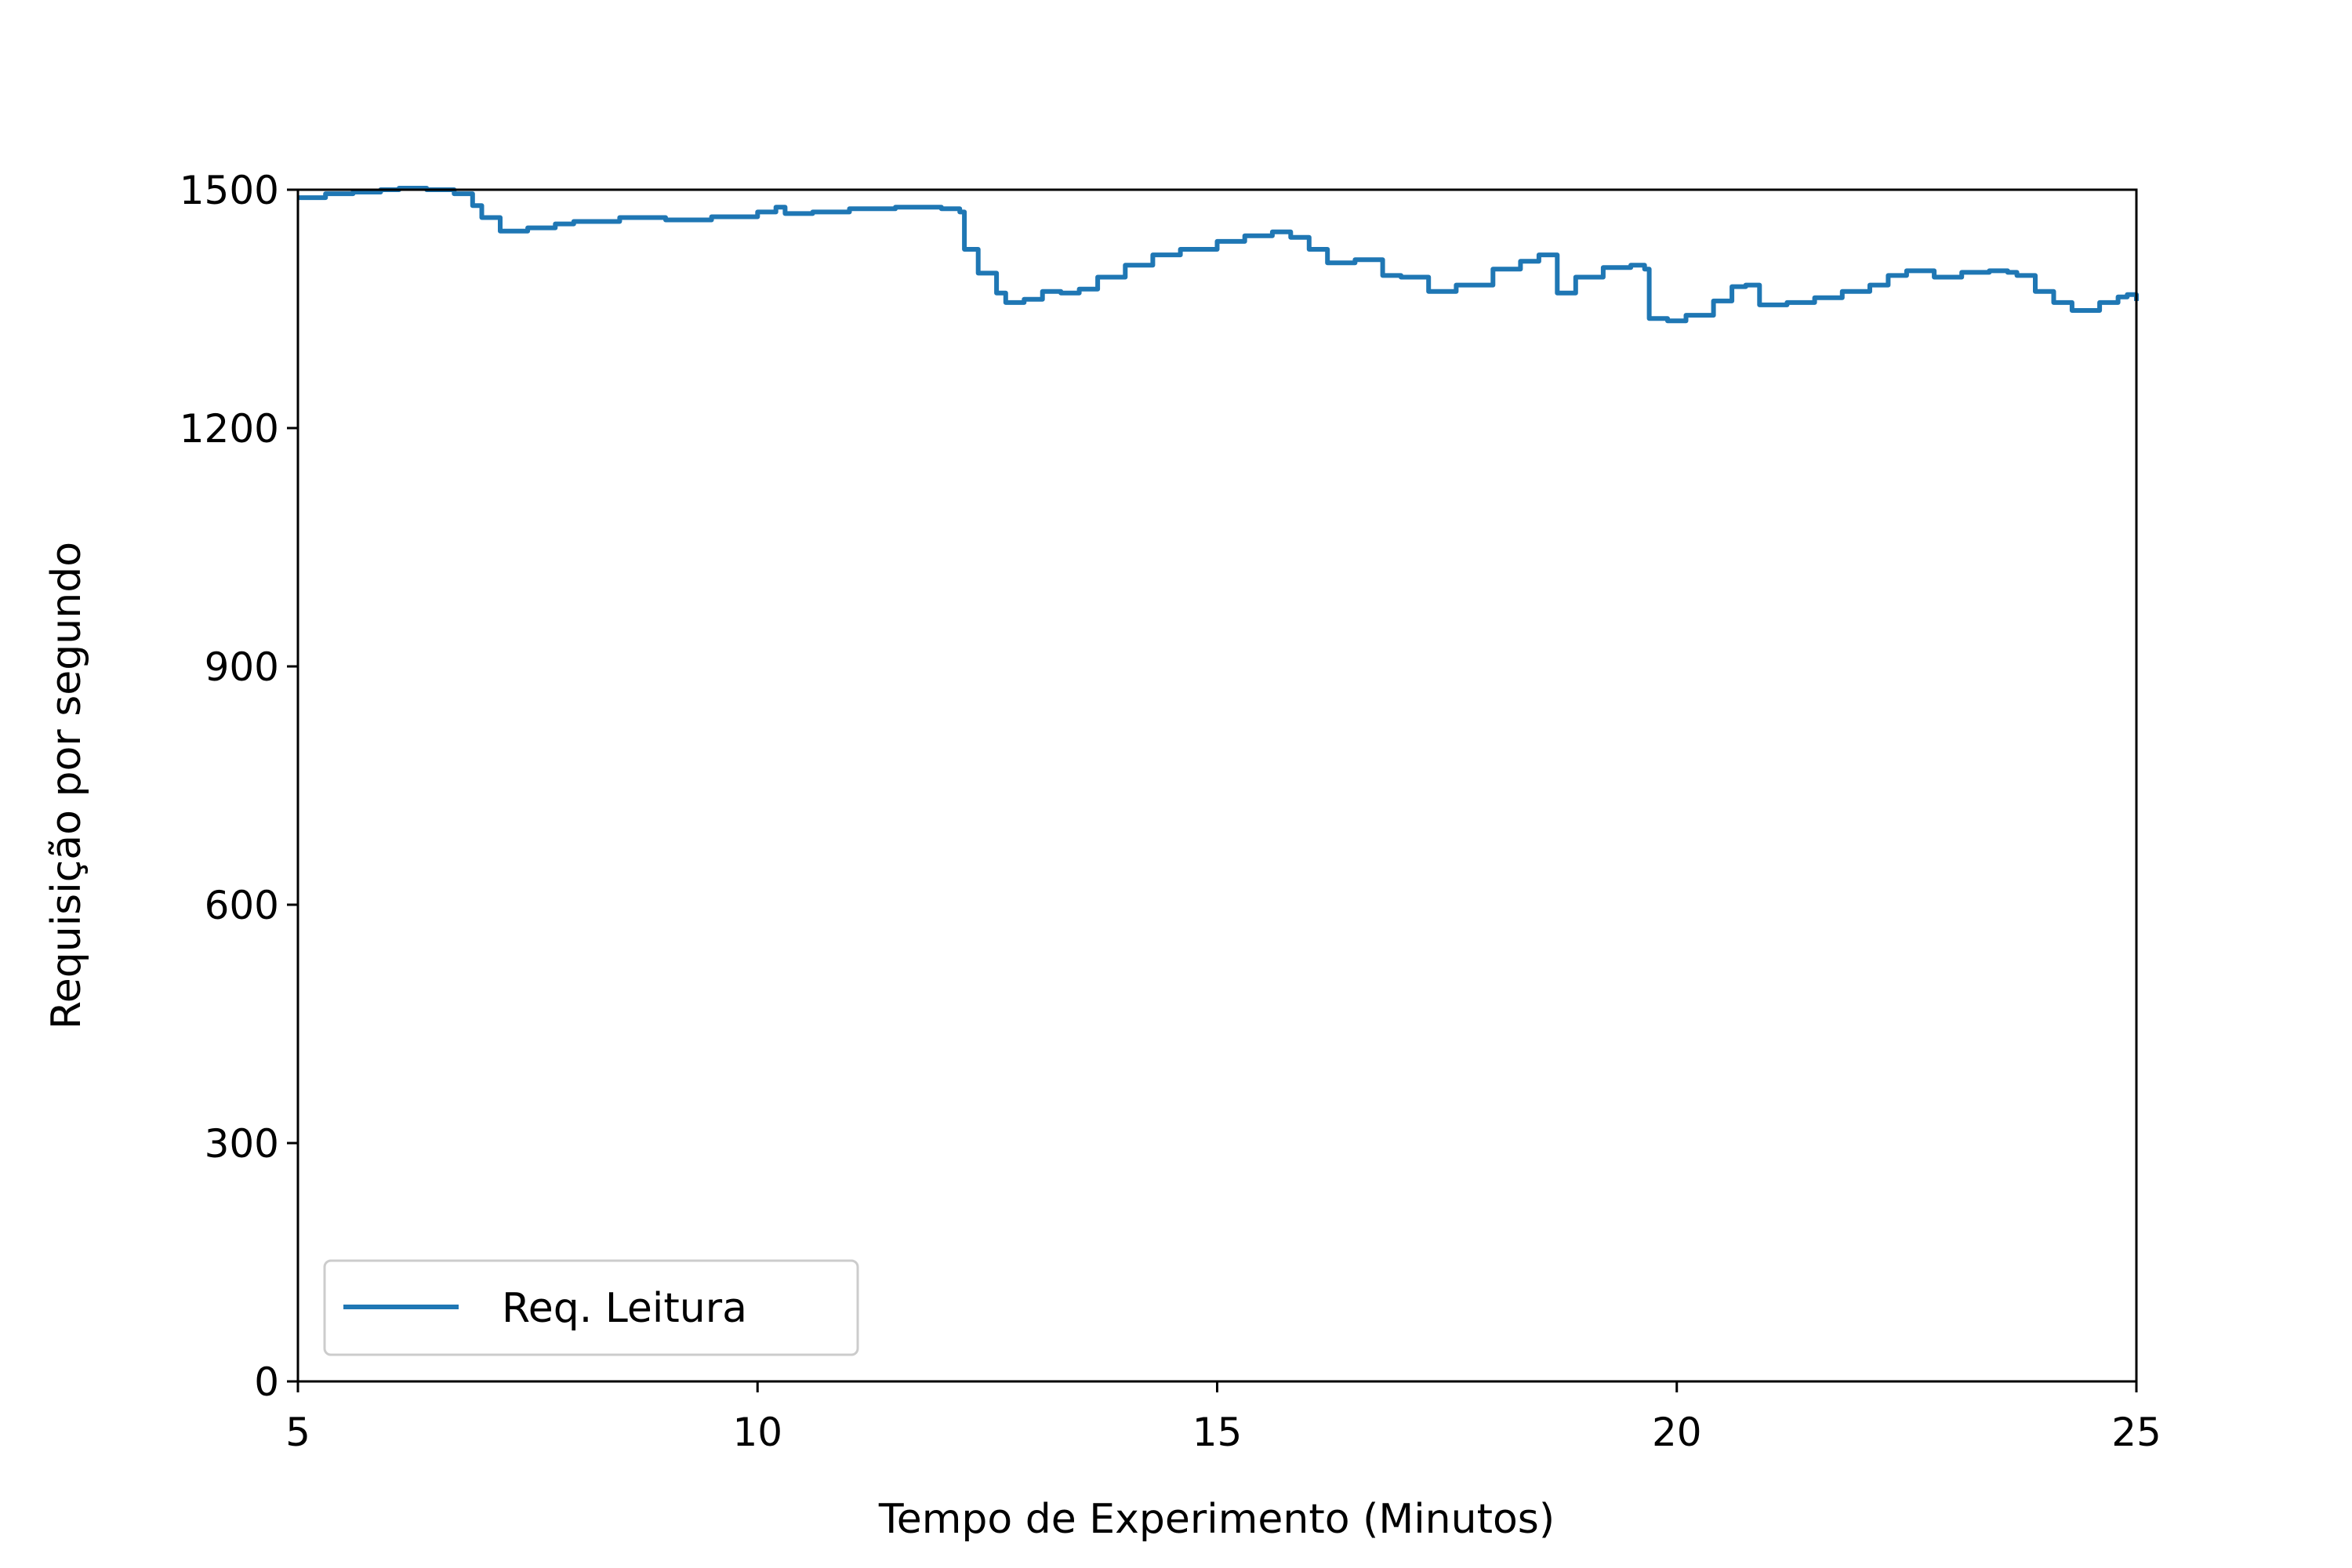  Describe the element at coordinates (297, 1432) in the screenshot. I see `x-tick-label-5: 5` at that location.